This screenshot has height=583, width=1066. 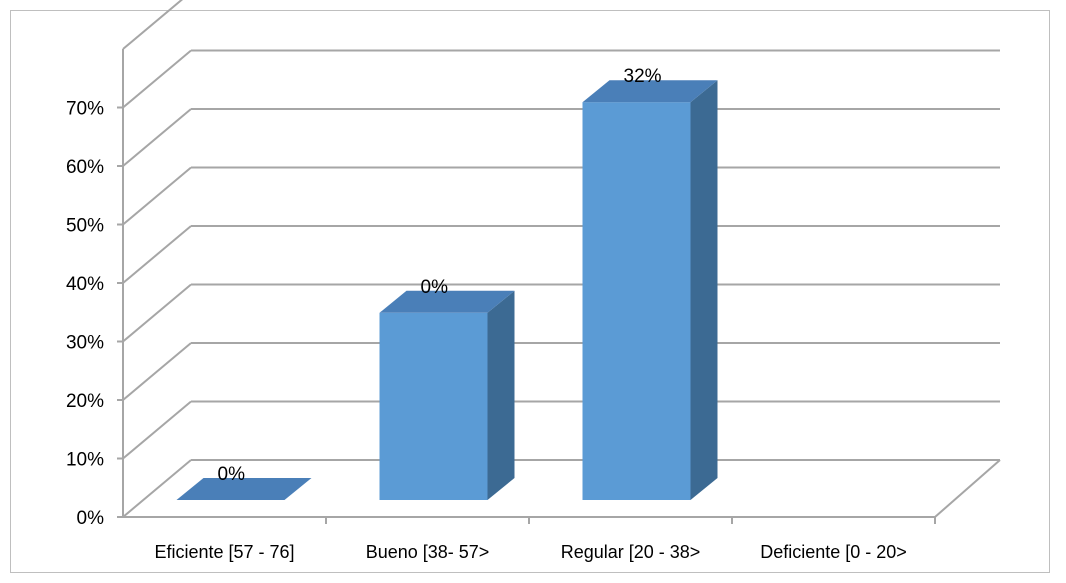 I want to click on category-label: Deficiente [0 - 20>, so click(x=833, y=552).